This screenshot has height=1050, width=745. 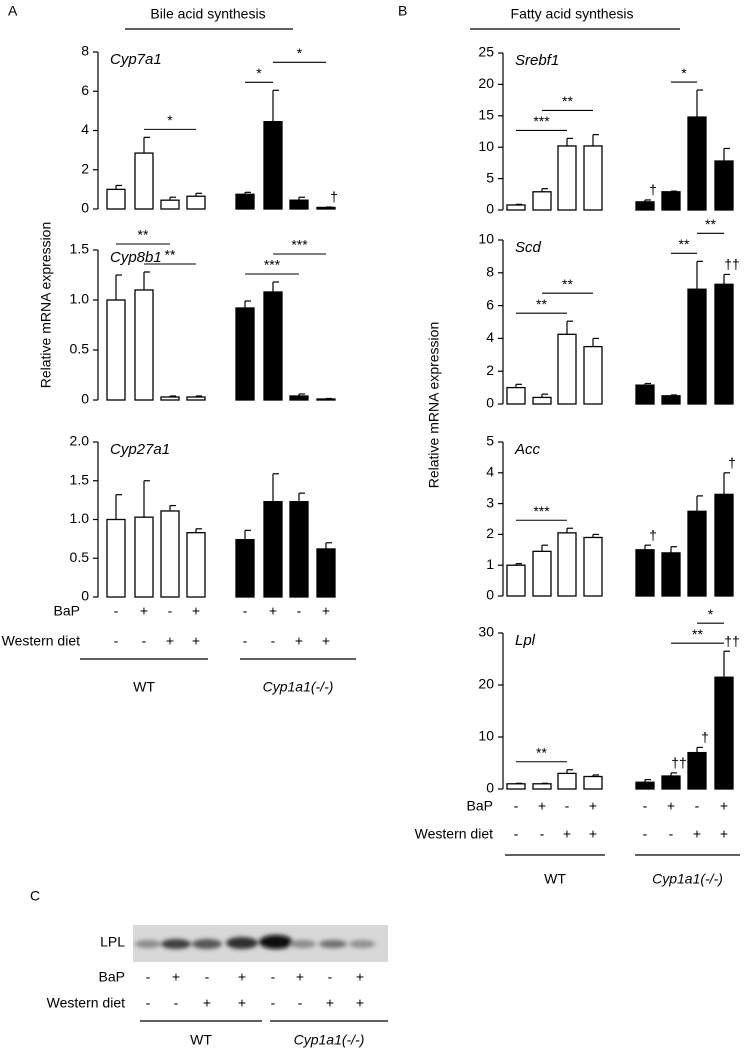 What do you see at coordinates (490, 304) in the screenshot?
I see `y-tick-label: 6` at bounding box center [490, 304].